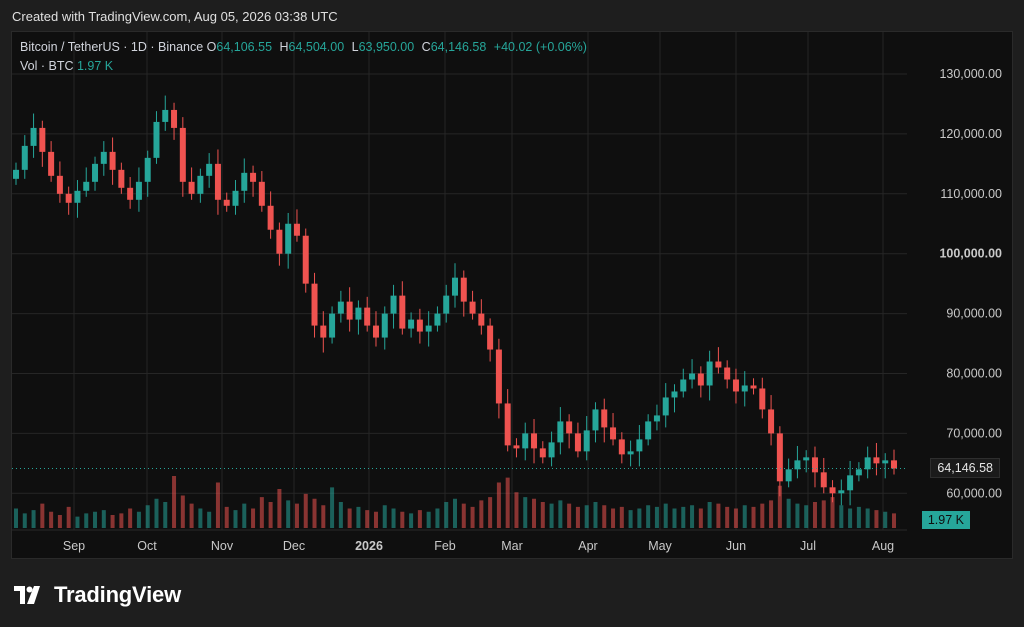 The width and height of the screenshot is (1024, 627). Describe the element at coordinates (970, 134) in the screenshot. I see `y-tick-label: 120,000.00` at that location.